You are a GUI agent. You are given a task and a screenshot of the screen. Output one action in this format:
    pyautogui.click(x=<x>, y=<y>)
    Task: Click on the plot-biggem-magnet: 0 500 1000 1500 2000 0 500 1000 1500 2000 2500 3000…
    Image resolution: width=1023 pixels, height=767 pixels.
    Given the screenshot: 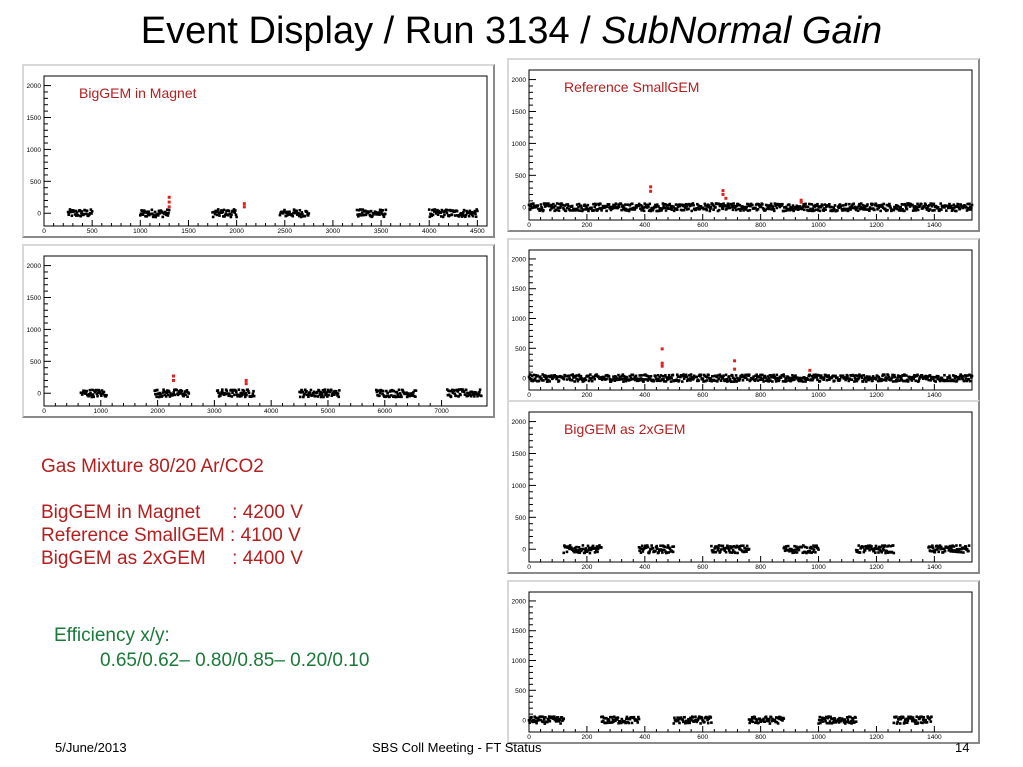 What is the action you would take?
    pyautogui.click(x=257, y=155)
    